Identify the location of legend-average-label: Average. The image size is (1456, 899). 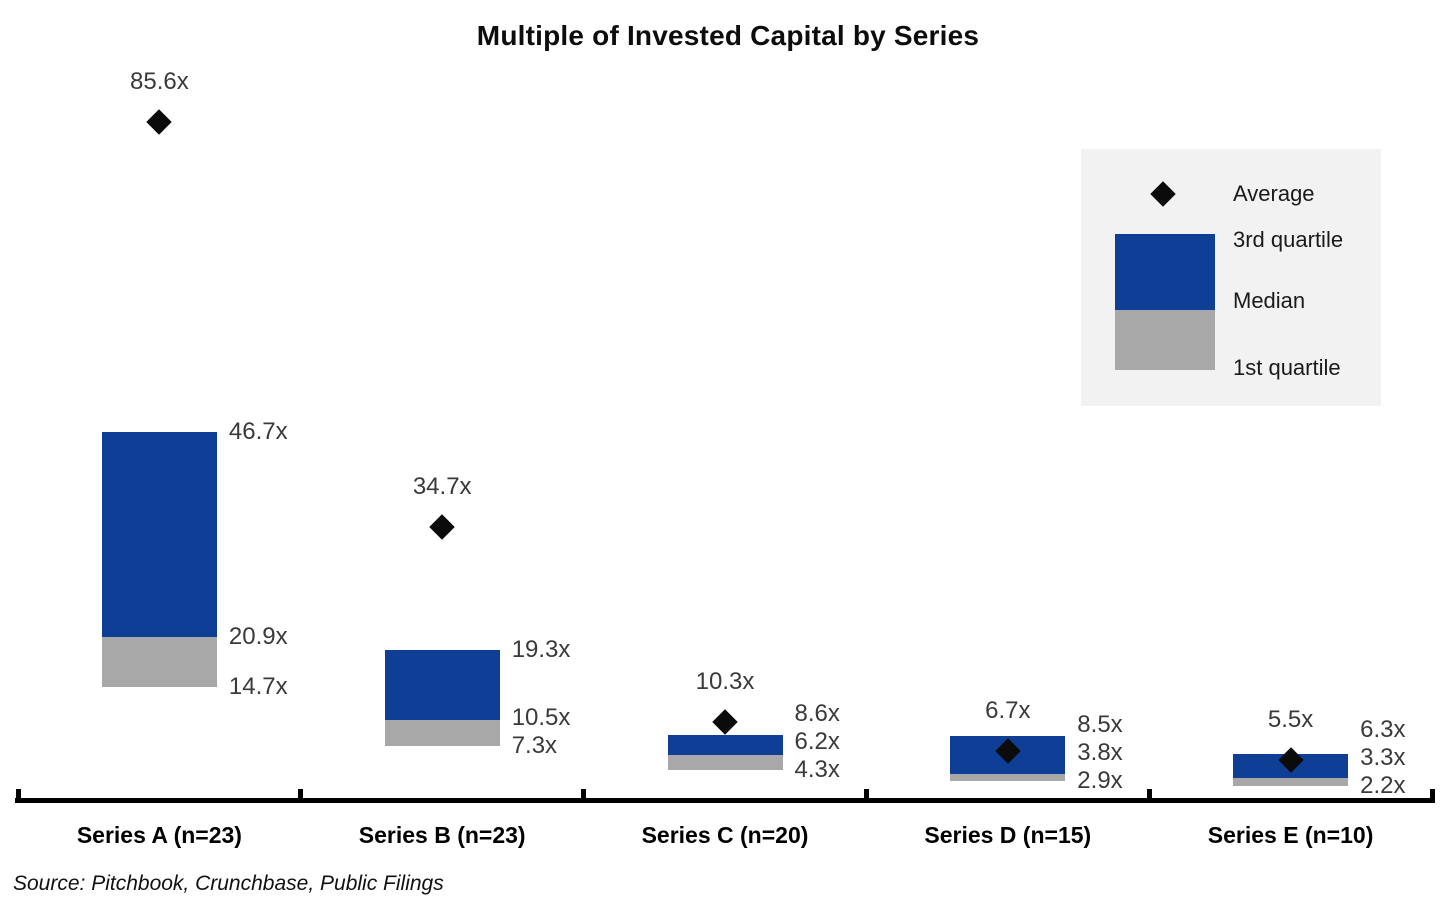
(1274, 193).